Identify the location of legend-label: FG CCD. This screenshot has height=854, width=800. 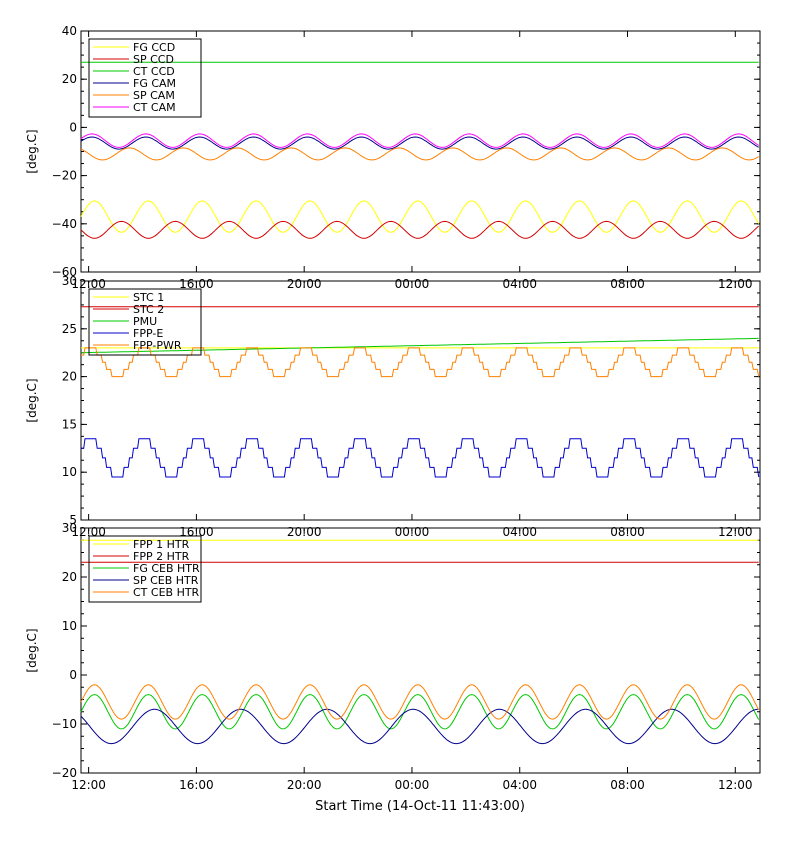
(154, 47).